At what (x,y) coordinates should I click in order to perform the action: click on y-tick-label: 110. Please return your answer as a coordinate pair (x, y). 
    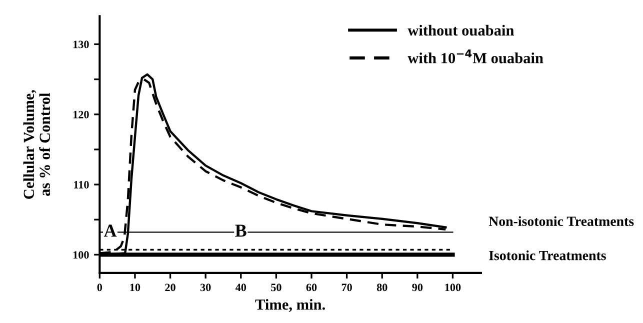
    Looking at the image, I should click on (81, 184).